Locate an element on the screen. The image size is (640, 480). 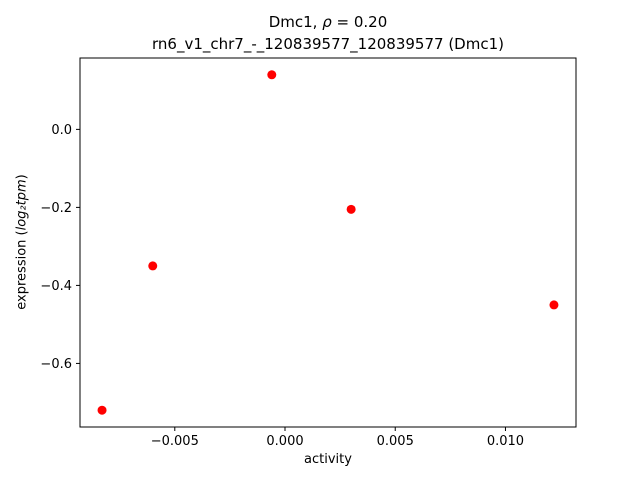
title-gene: Dmc1, is located at coordinates (295, 22).